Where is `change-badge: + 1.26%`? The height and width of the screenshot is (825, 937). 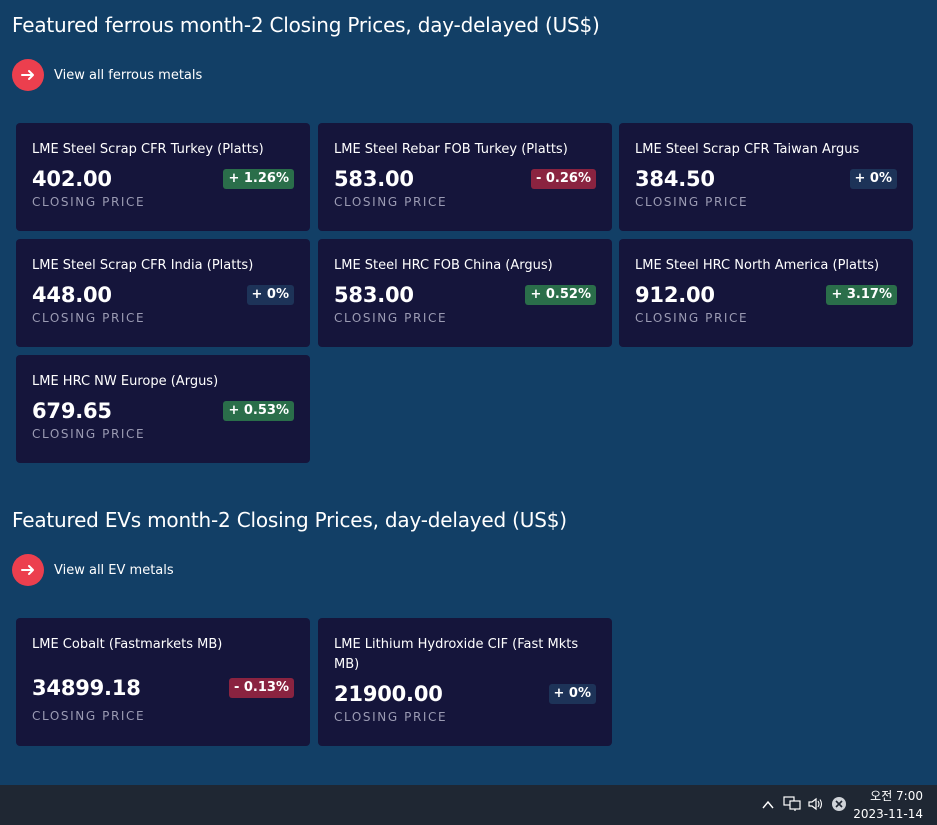
change-badge: + 1.26% is located at coordinates (258, 179).